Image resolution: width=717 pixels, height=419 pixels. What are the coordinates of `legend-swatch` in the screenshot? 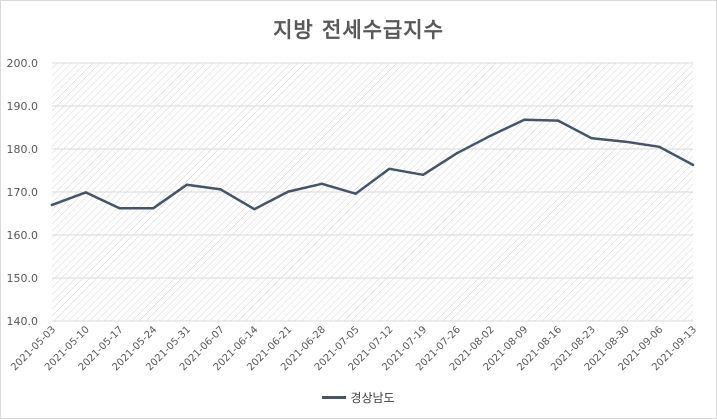 It's located at (334, 397).